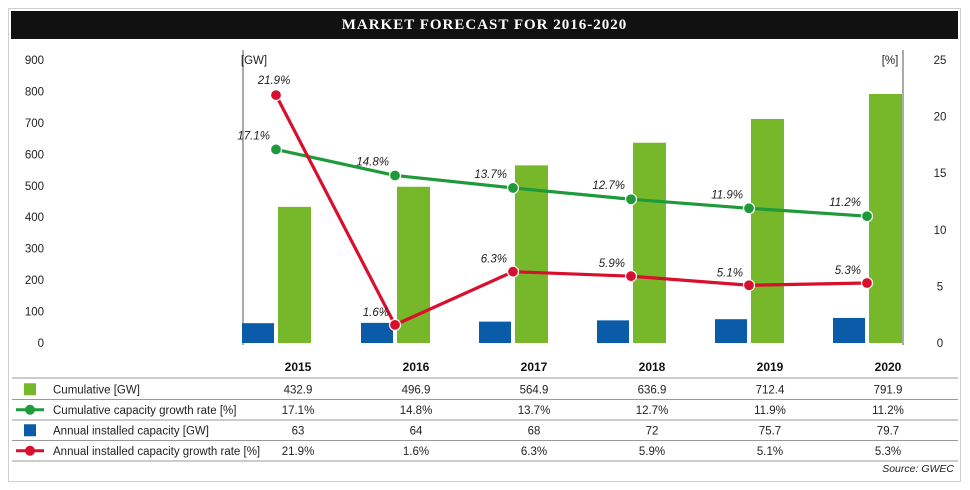 The height and width of the screenshot is (490, 970). What do you see at coordinates (848, 271) in the screenshot?
I see `annual-growth-data-label: 5.3%` at bounding box center [848, 271].